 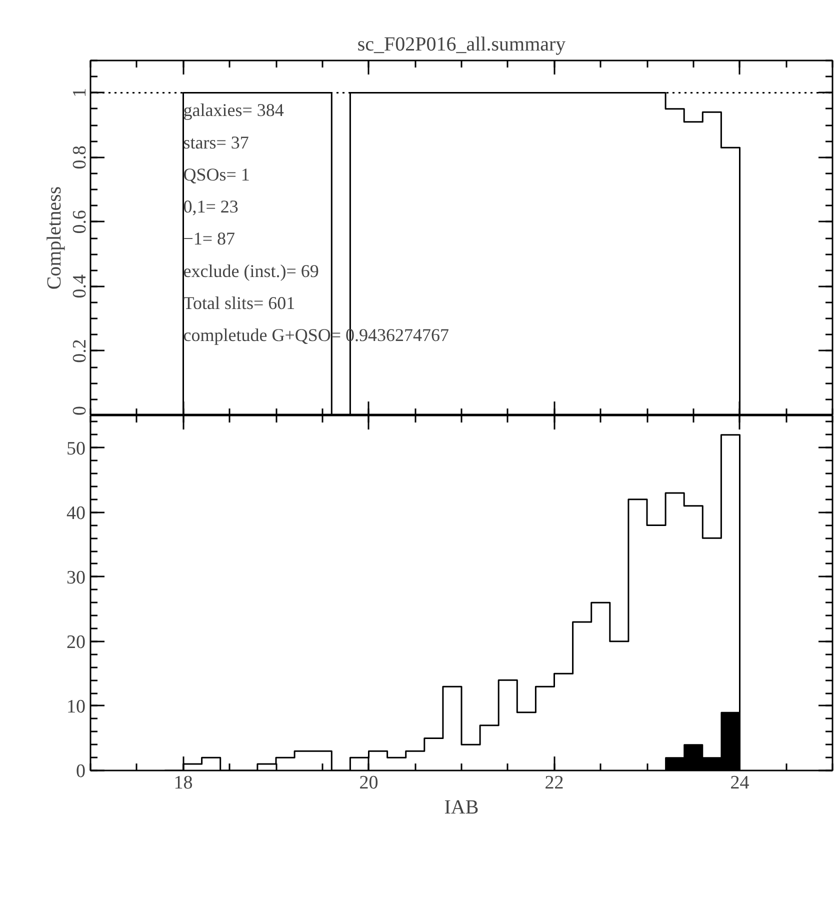 I want to click on y-tick-label: 30, so click(x=76, y=577).